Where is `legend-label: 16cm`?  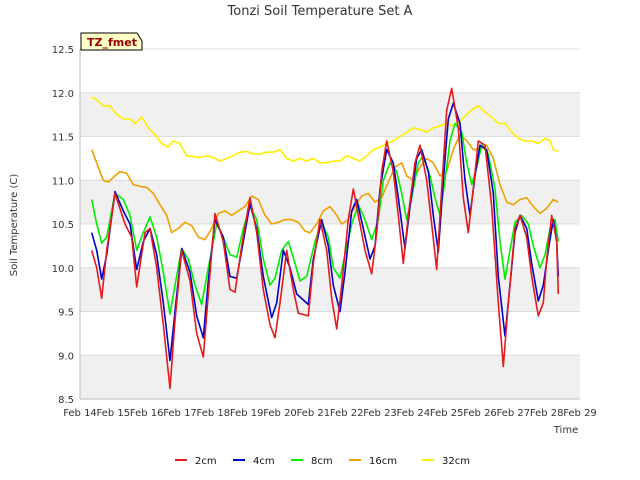 legend-label: 16cm is located at coordinates (383, 461).